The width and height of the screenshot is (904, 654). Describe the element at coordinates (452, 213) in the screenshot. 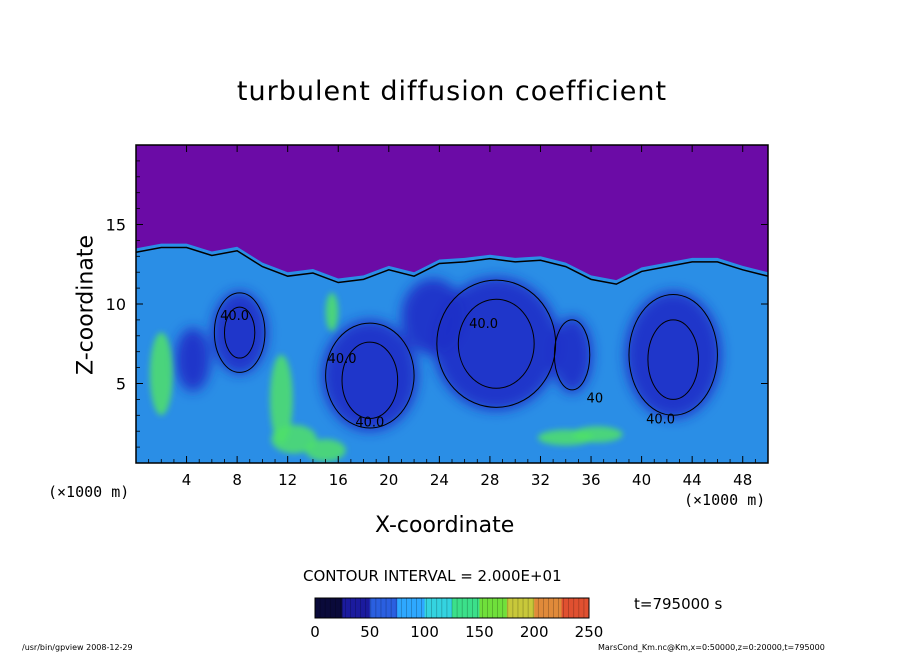

I see `upper-stable-layer` at that location.